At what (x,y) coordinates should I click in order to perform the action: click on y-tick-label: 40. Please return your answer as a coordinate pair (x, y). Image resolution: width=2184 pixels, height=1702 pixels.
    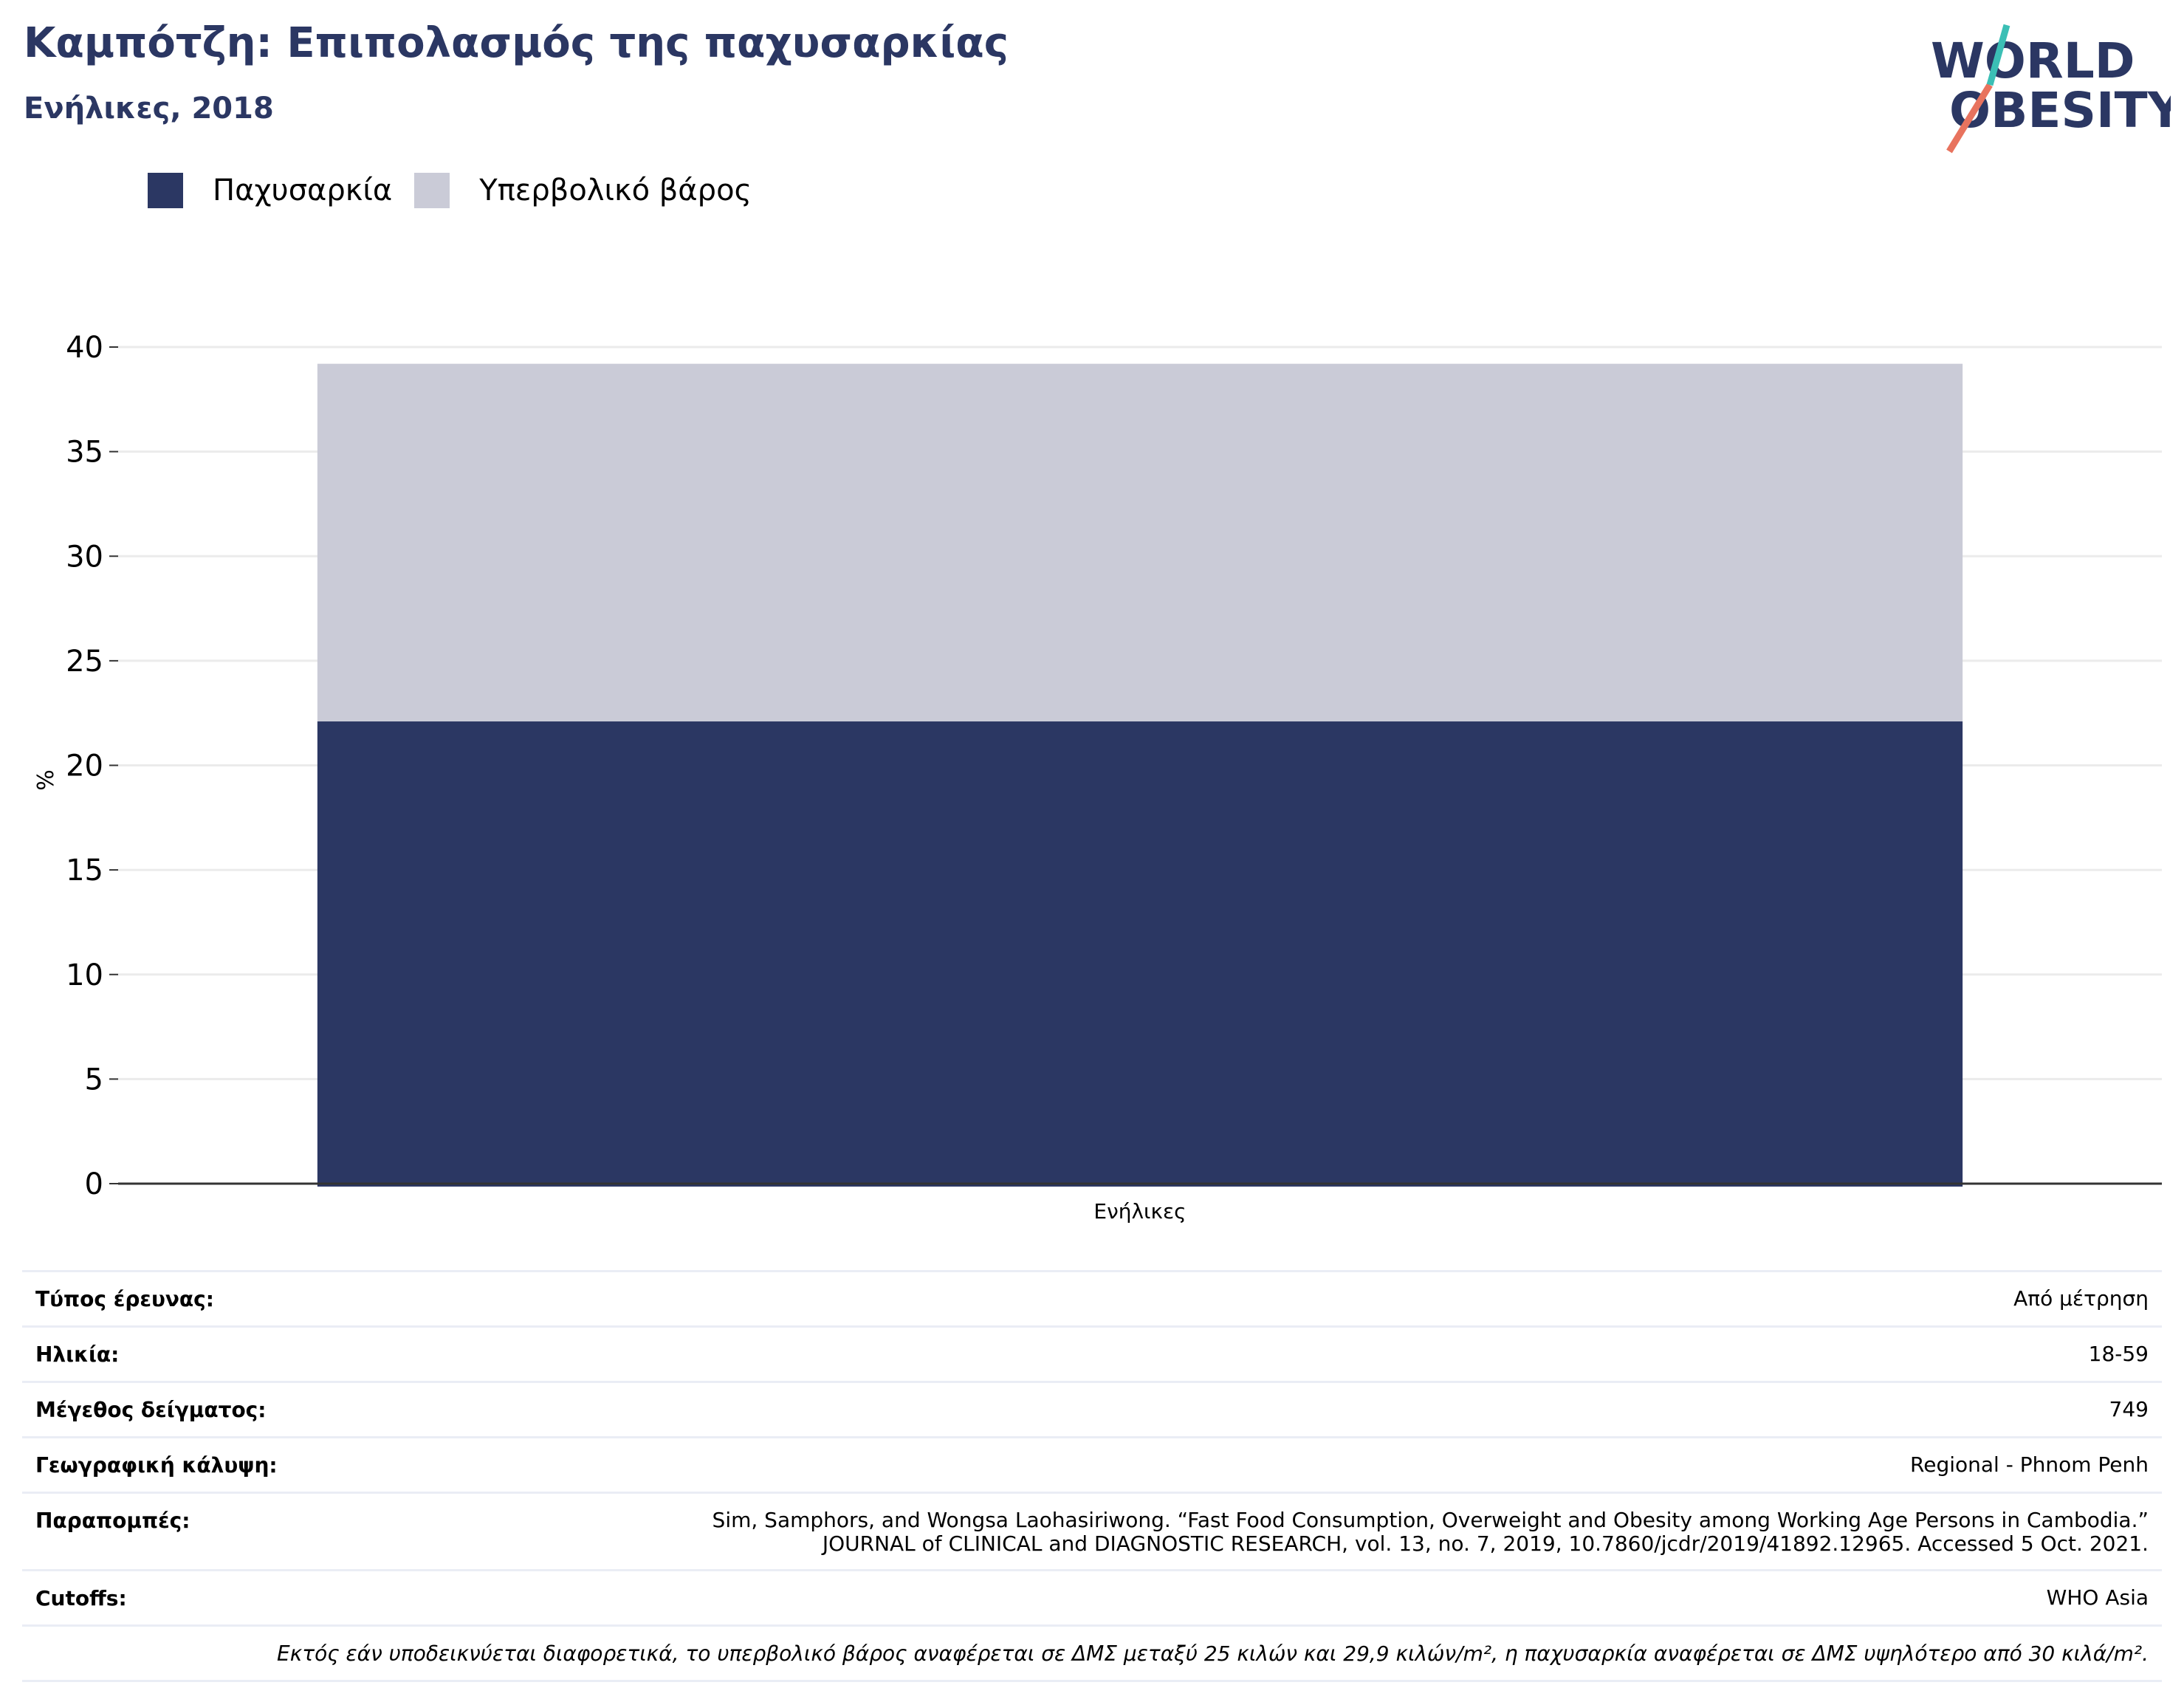
    Looking at the image, I should click on (85, 348).